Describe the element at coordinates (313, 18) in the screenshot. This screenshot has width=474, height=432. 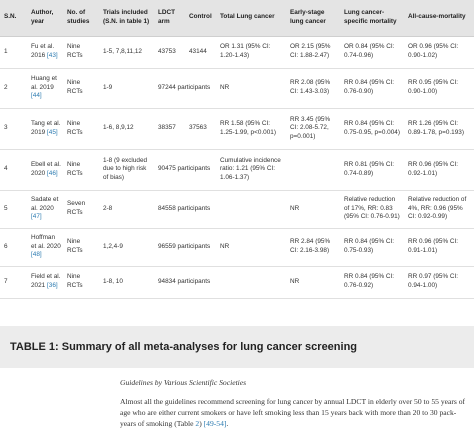
I see `header-early-stage: Early-stage lung cancer` at that location.